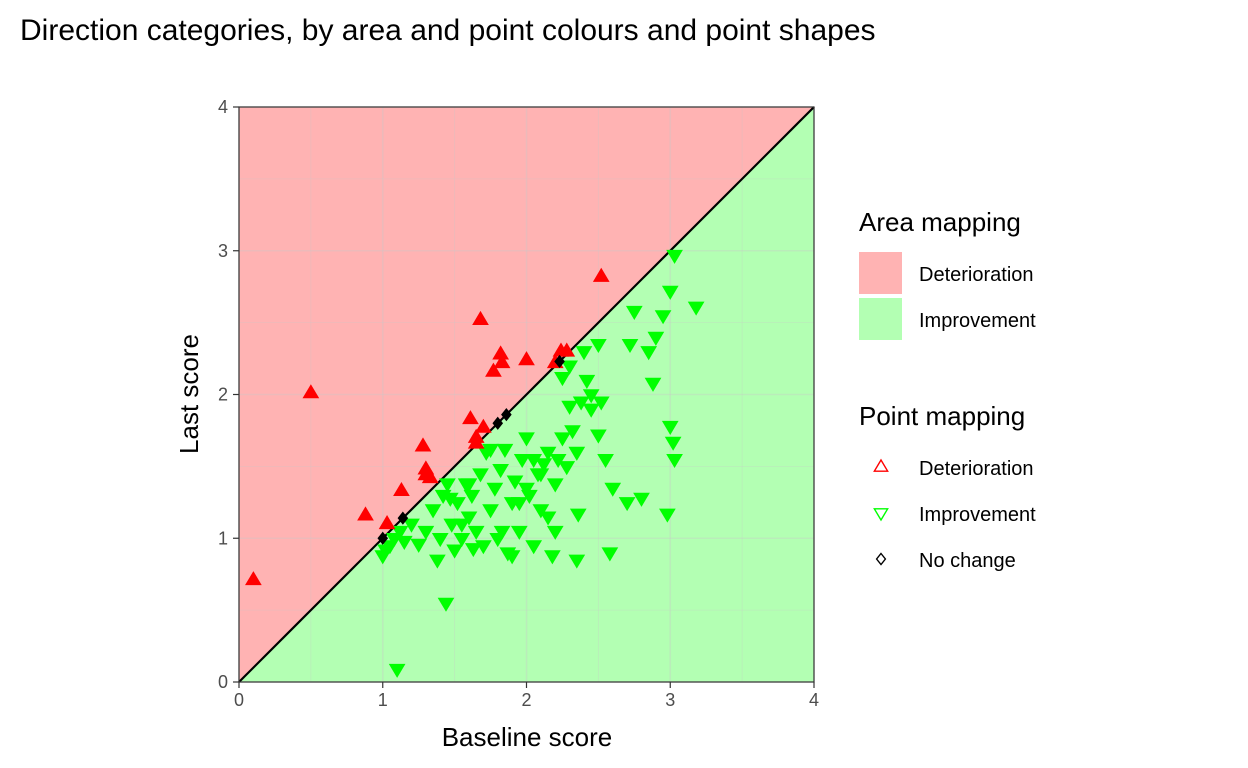  I want to click on y-tick-label: 3, so click(223, 251).